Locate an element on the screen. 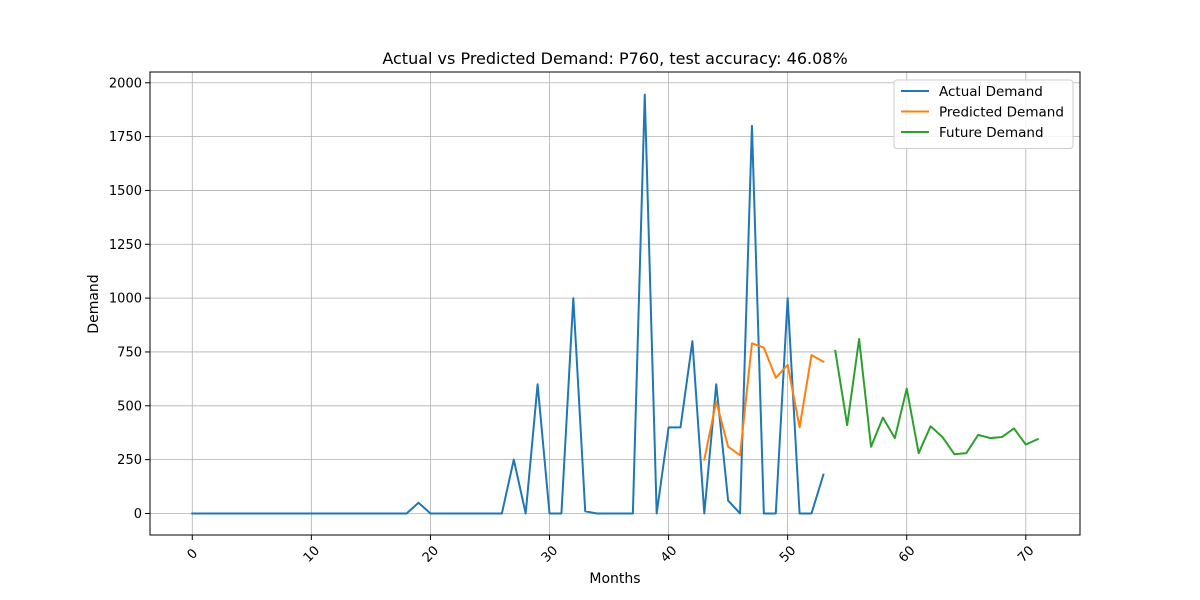 The width and height of the screenshot is (1200, 600). series-line-predicted-demand is located at coordinates (764, 401).